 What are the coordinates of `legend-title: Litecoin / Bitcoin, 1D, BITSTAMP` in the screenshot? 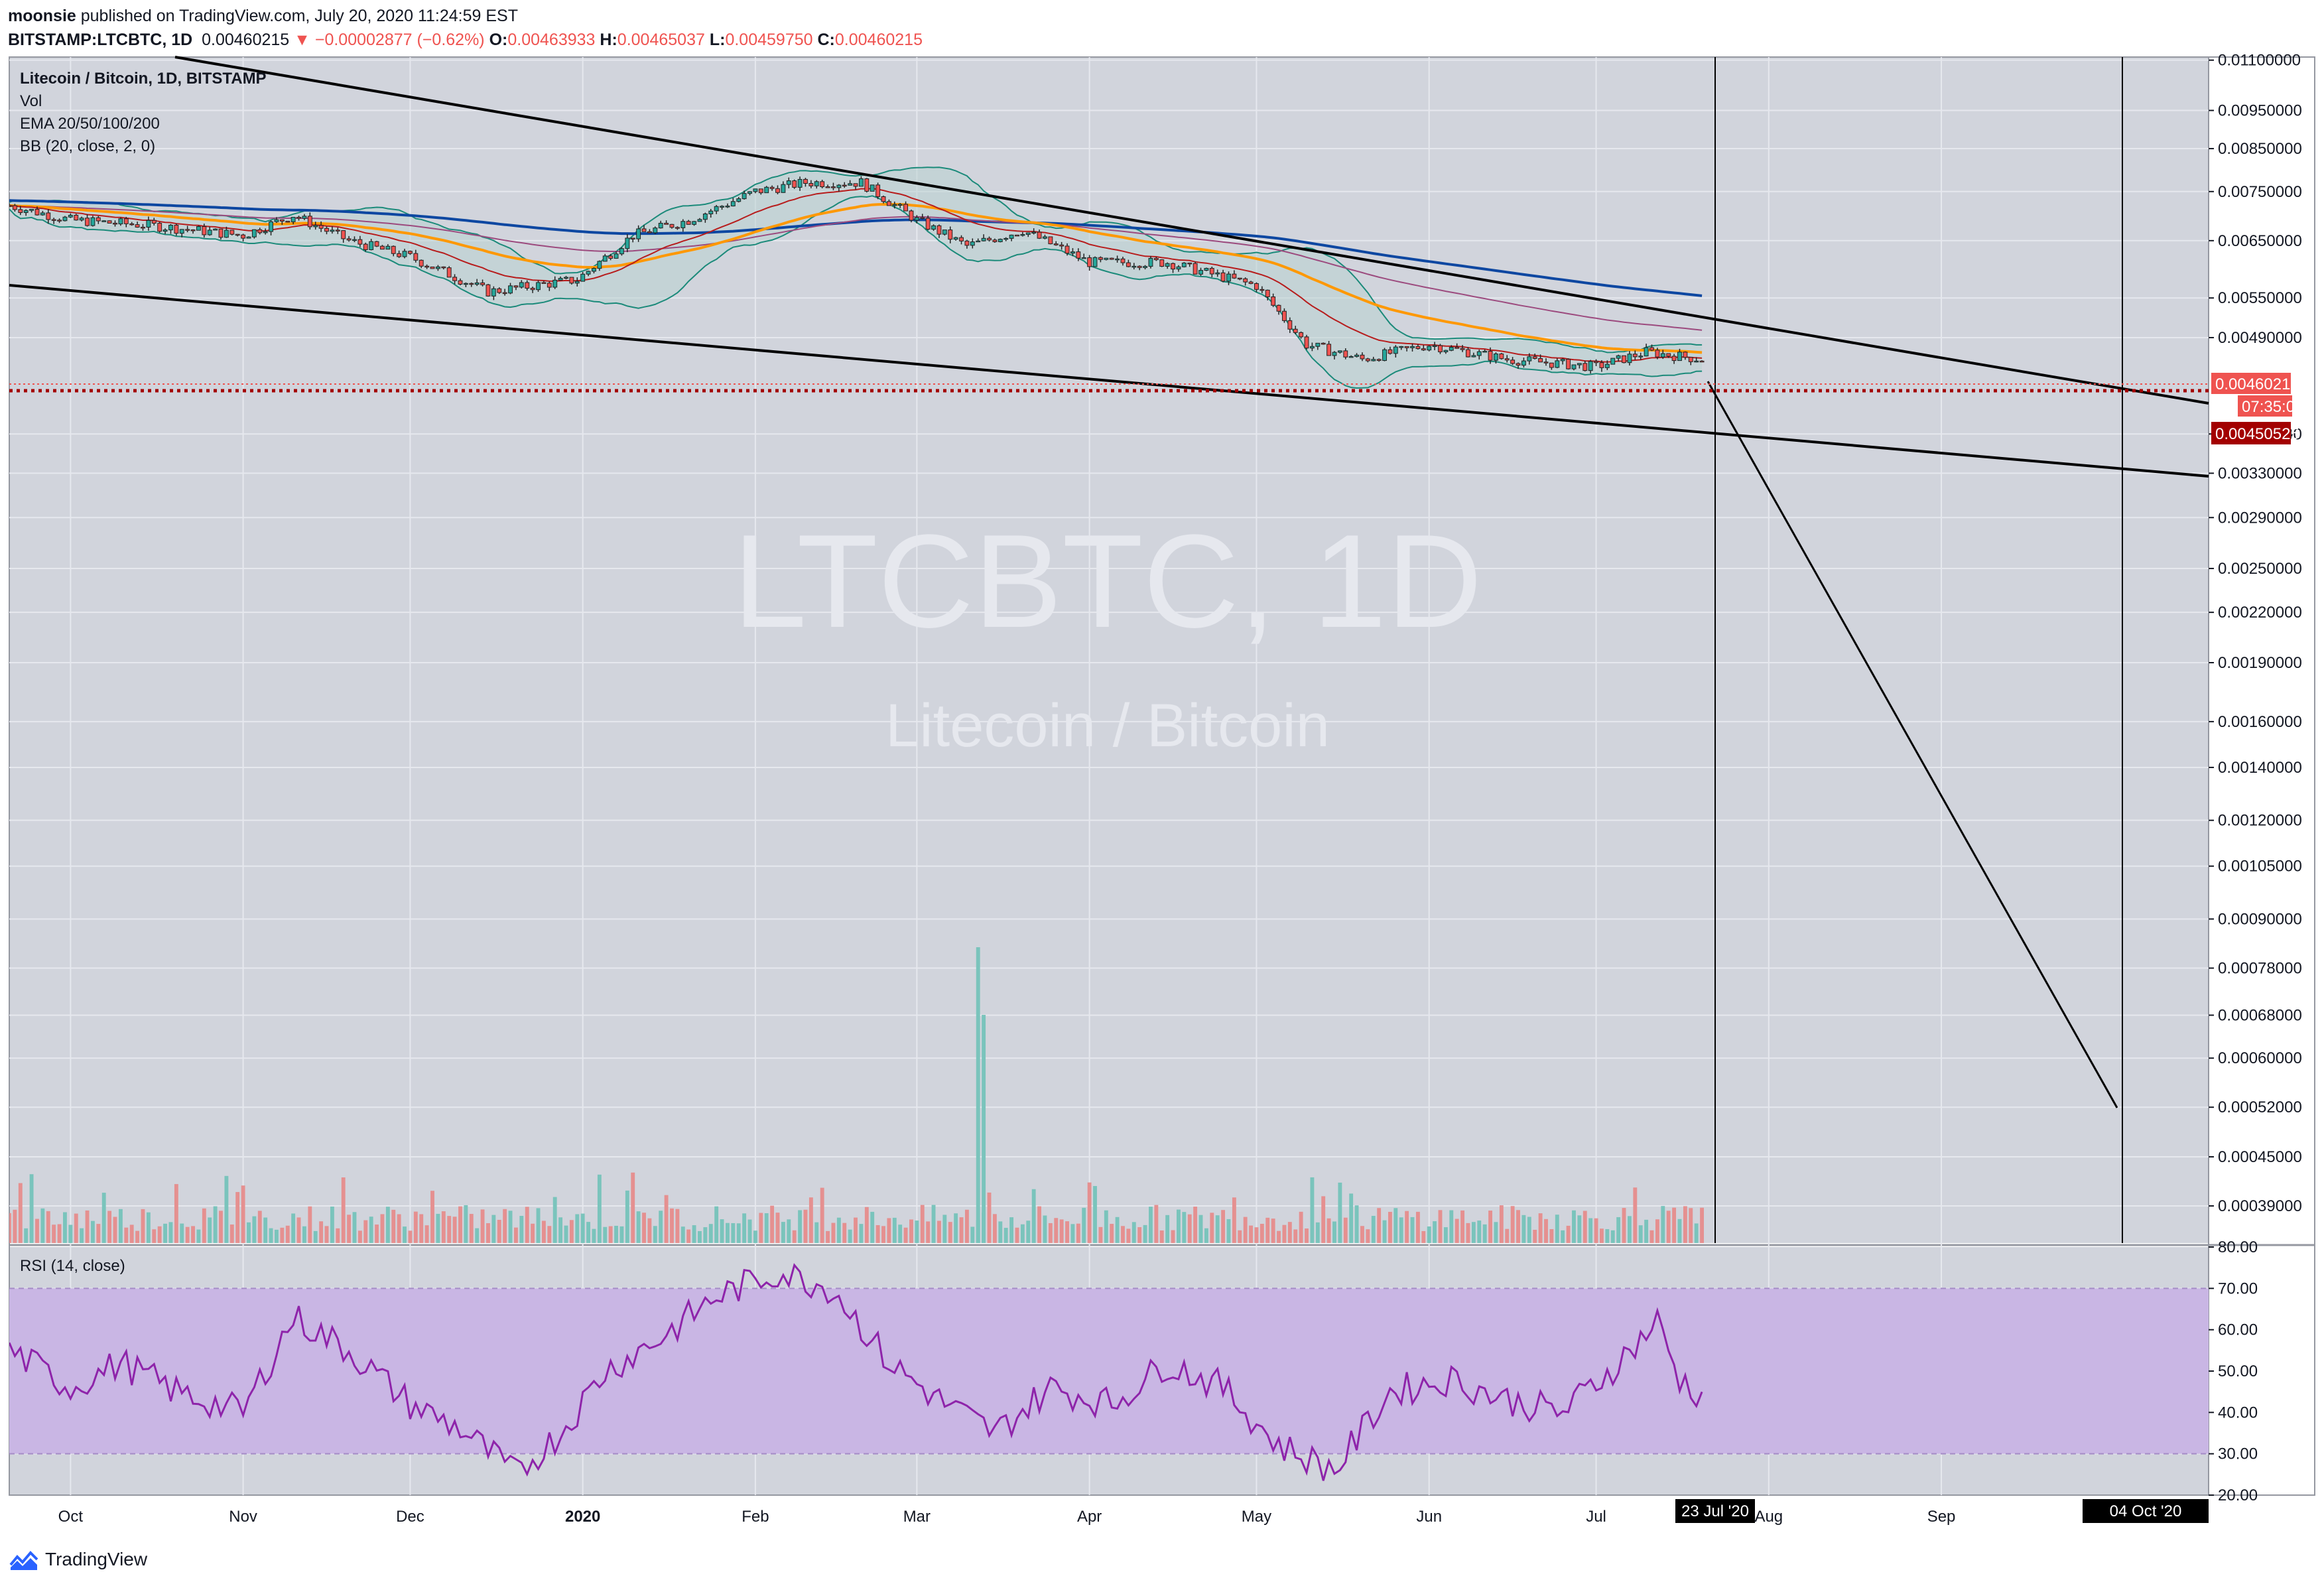 It's located at (143, 79).